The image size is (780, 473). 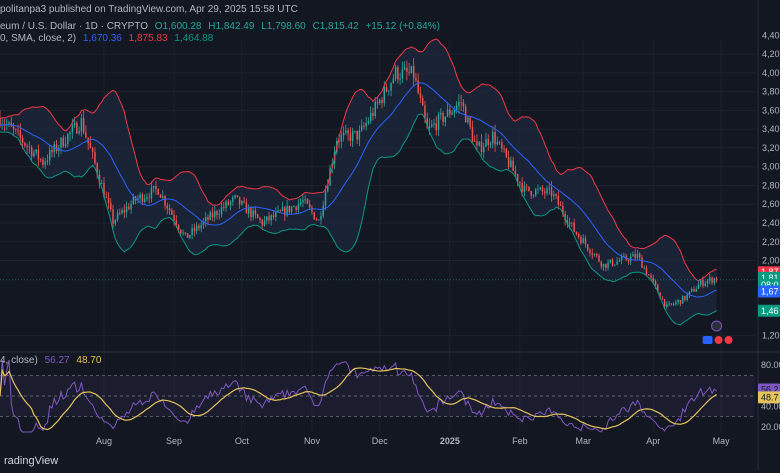 I want to click on price-tick-label: 2,80, so click(x=771, y=185).